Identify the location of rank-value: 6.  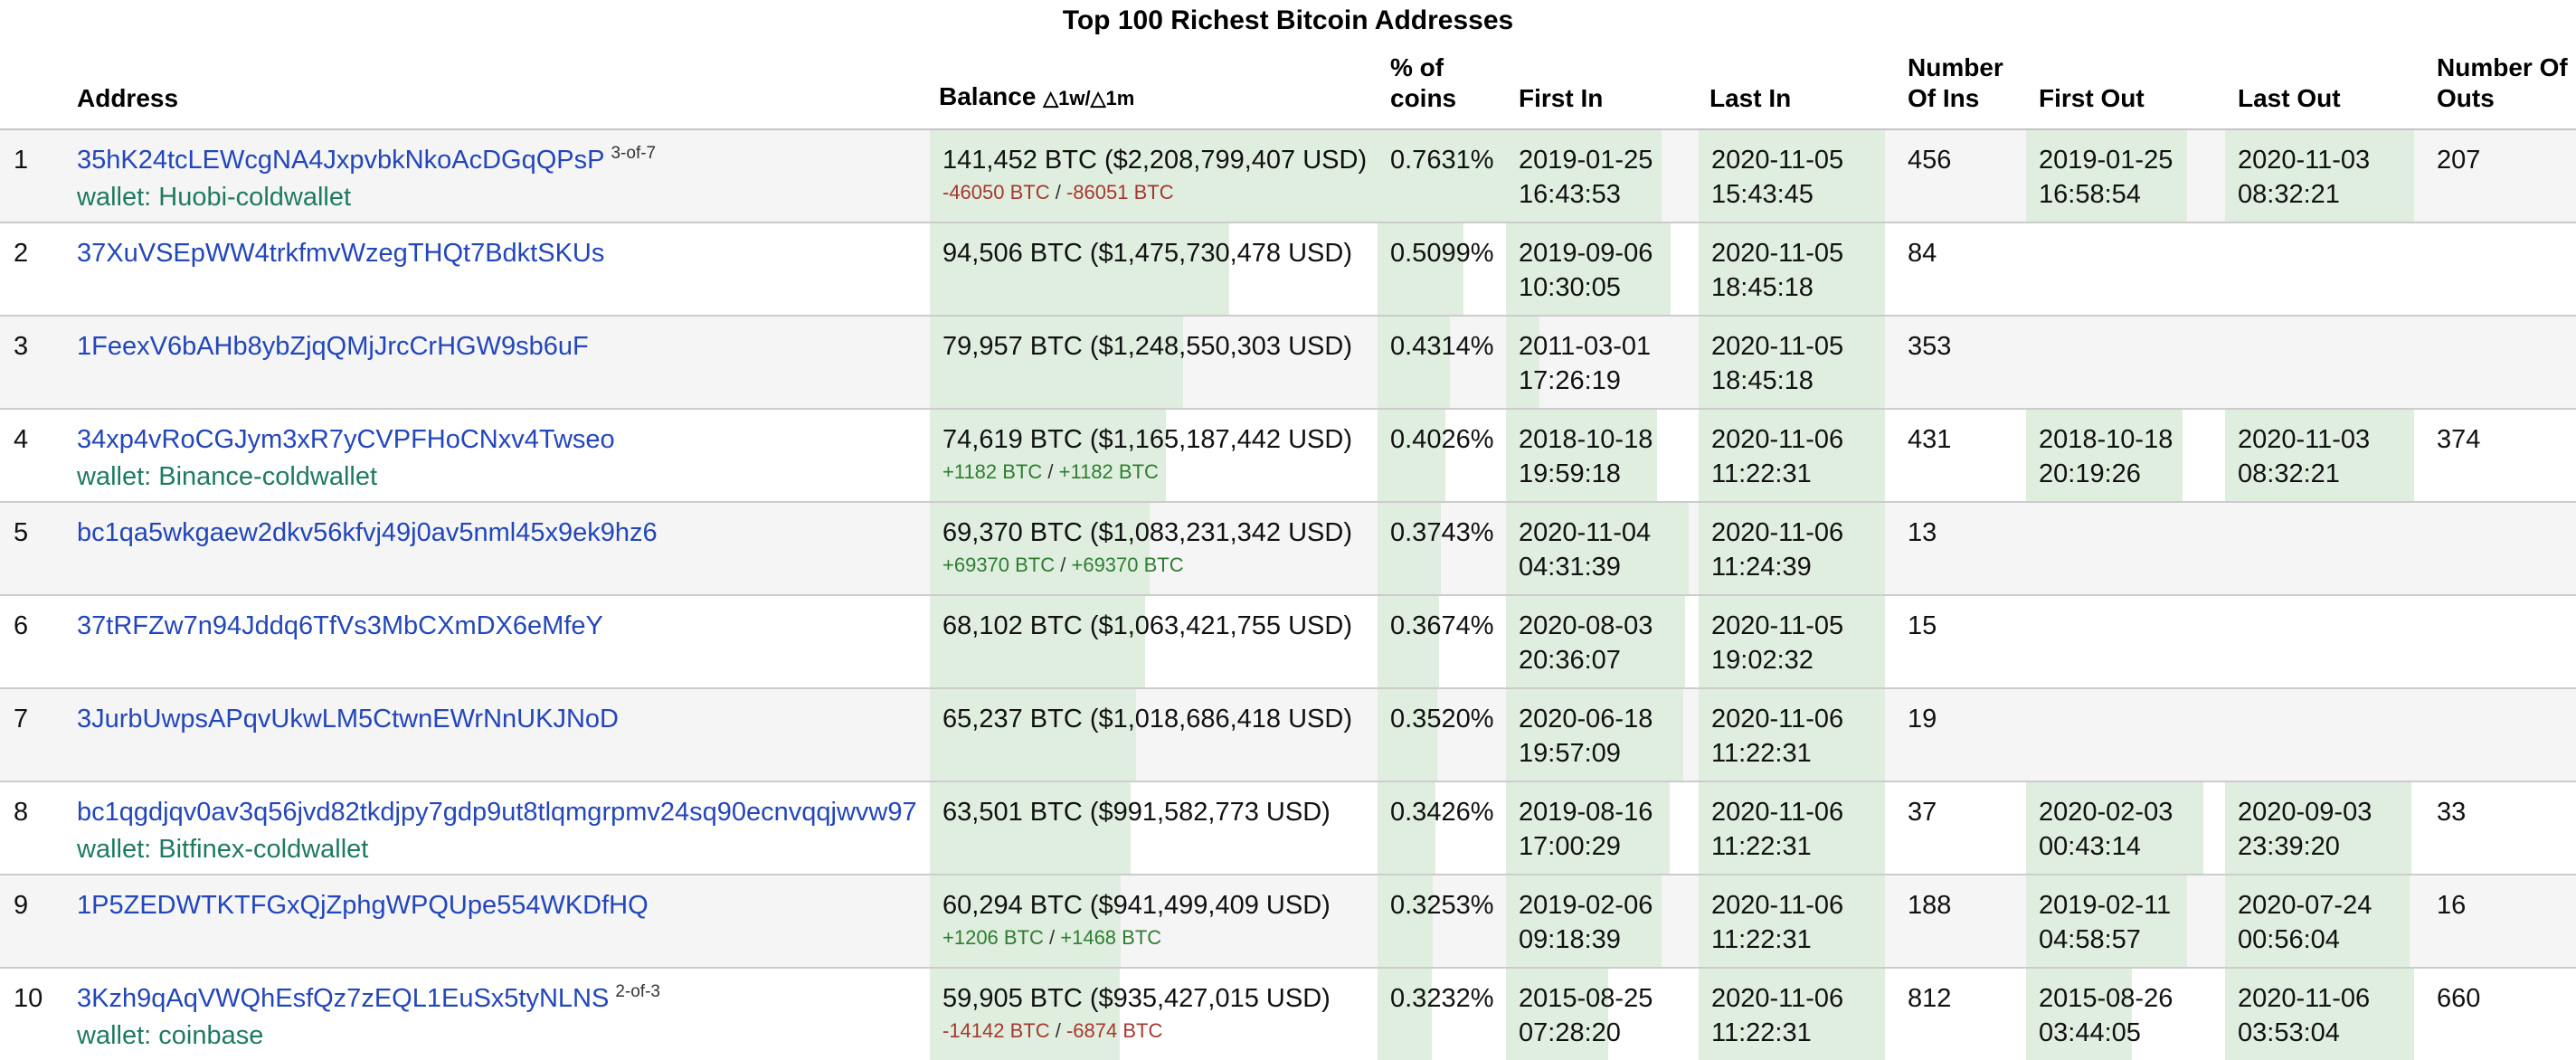
(21, 625).